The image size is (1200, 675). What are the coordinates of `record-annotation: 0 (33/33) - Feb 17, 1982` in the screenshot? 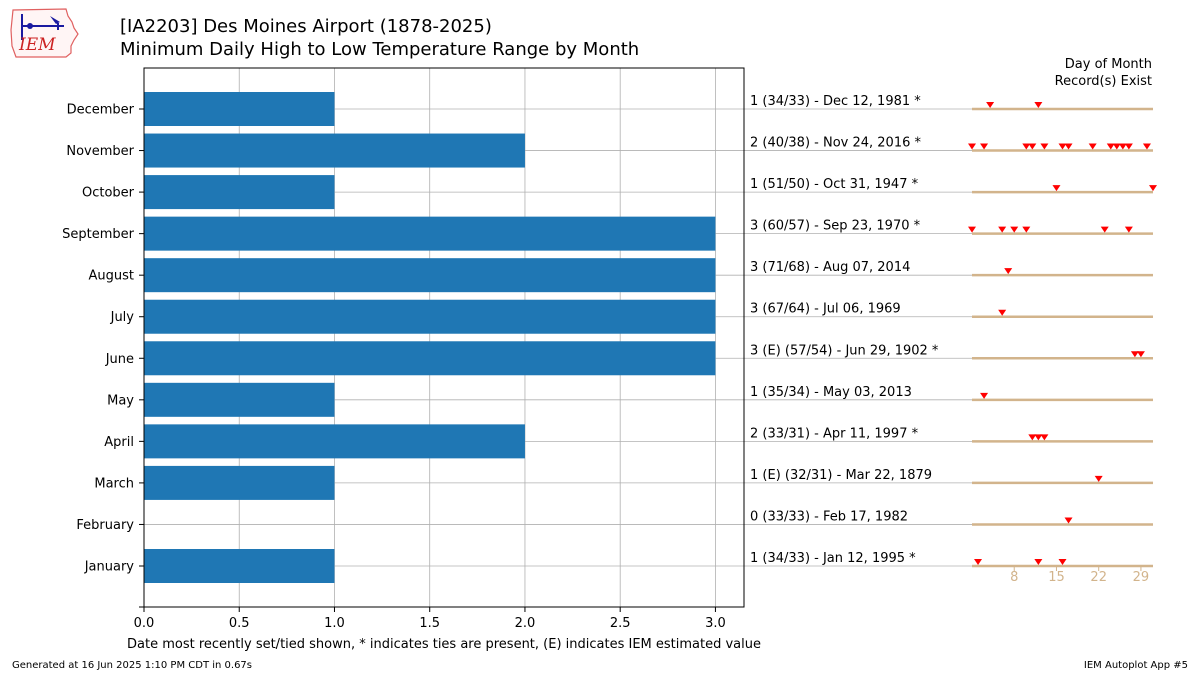 It's located at (829, 516).